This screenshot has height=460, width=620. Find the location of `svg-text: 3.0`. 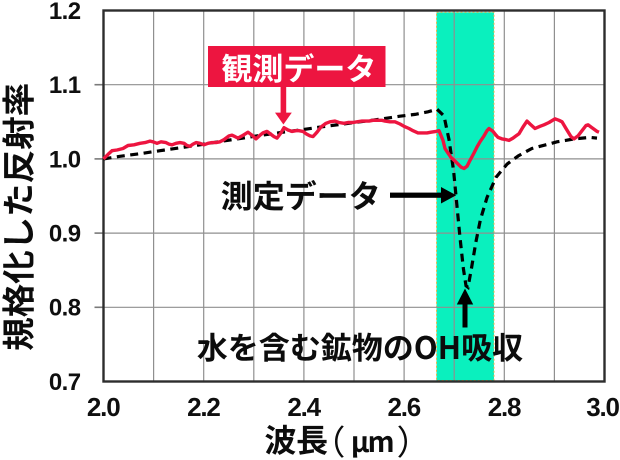

svg-text: 3.0 is located at coordinates (602, 407).